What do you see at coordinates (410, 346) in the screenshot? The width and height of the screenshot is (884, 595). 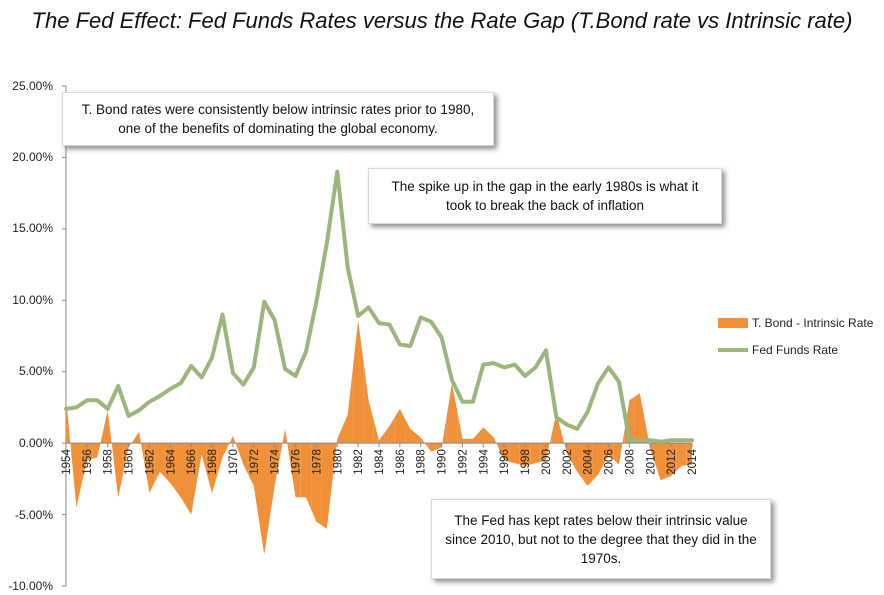 I see `fed-funds-point-1987` at bounding box center [410, 346].